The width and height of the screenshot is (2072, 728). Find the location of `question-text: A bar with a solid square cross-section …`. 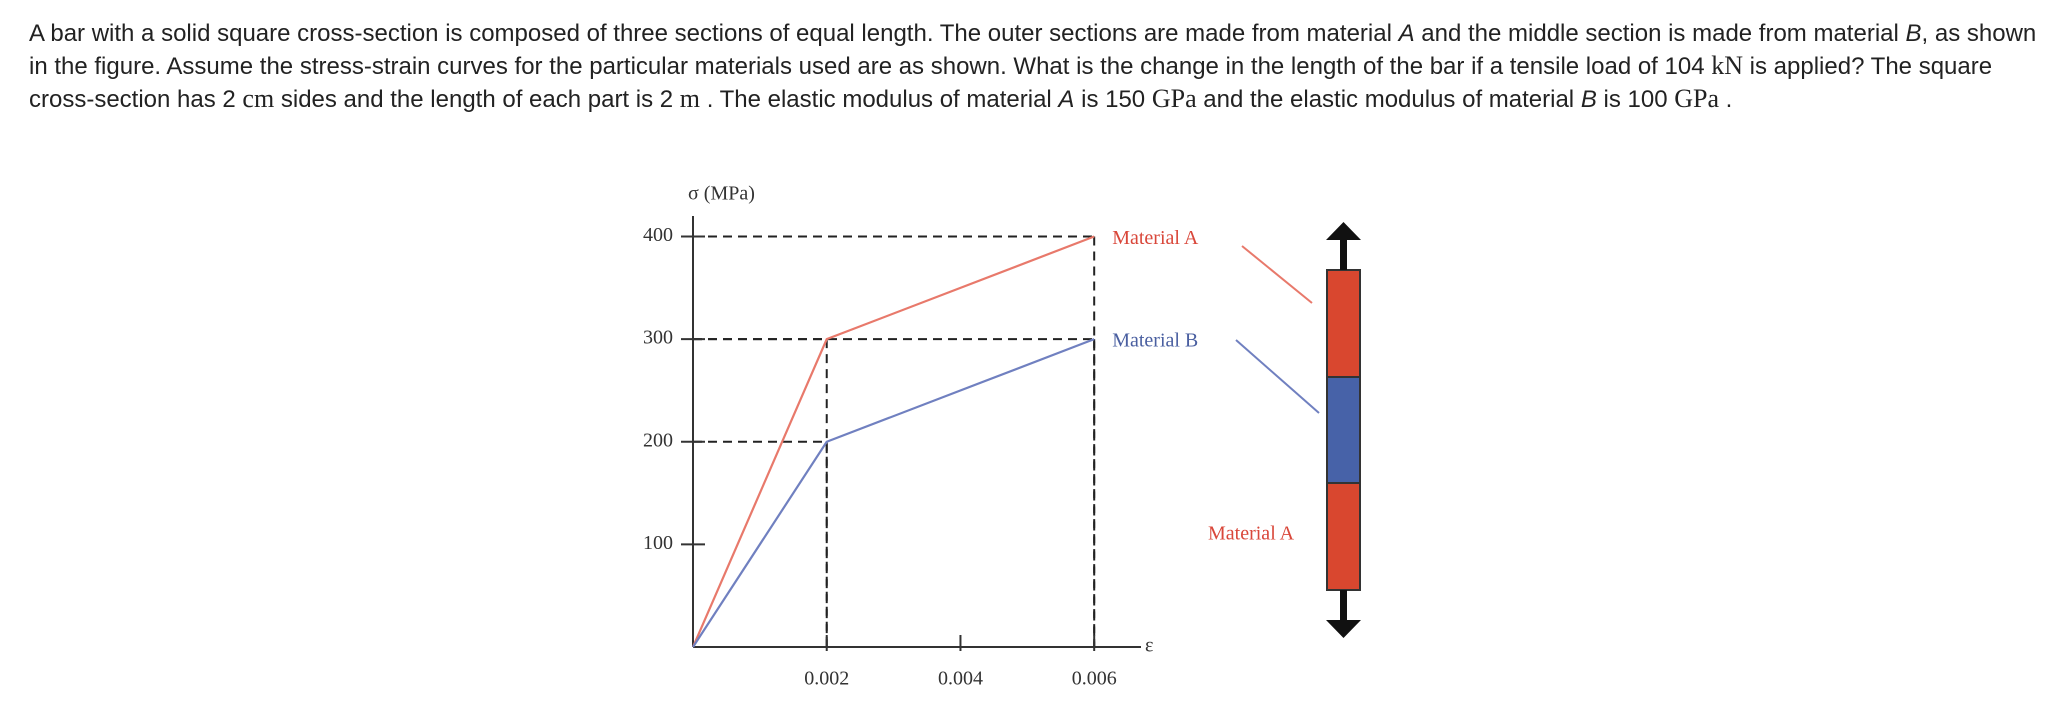

question-text: A bar with a solid square cross-section … is located at coordinates (1039, 67).